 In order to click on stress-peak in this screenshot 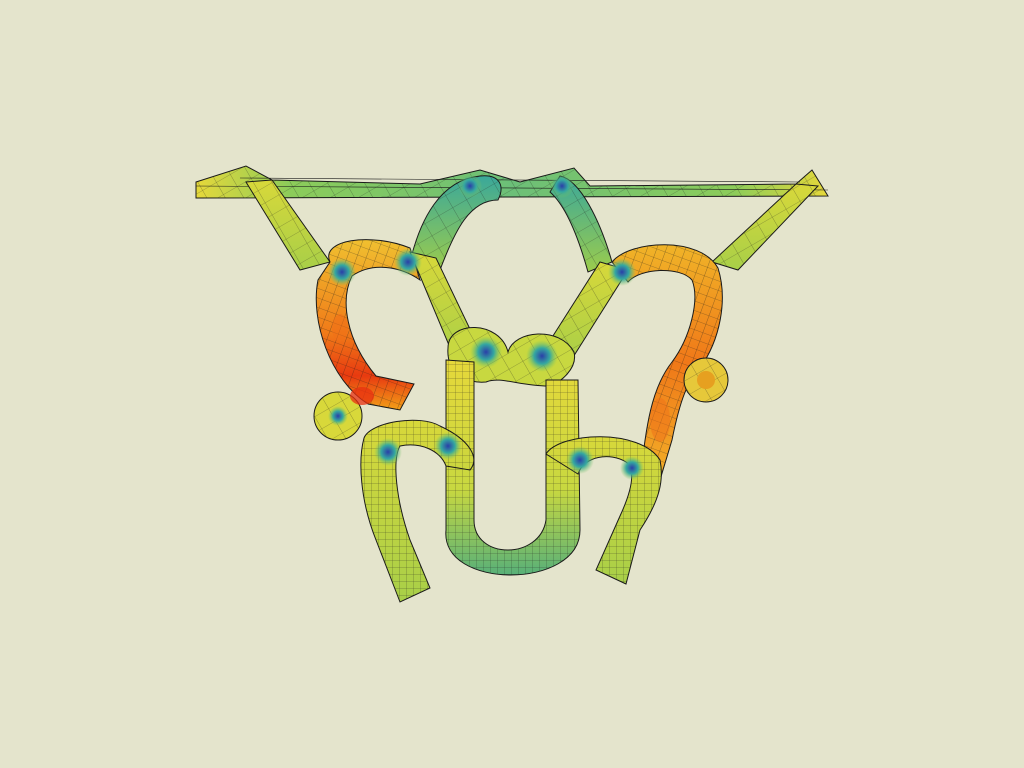, I will do `click(501, 378)`.